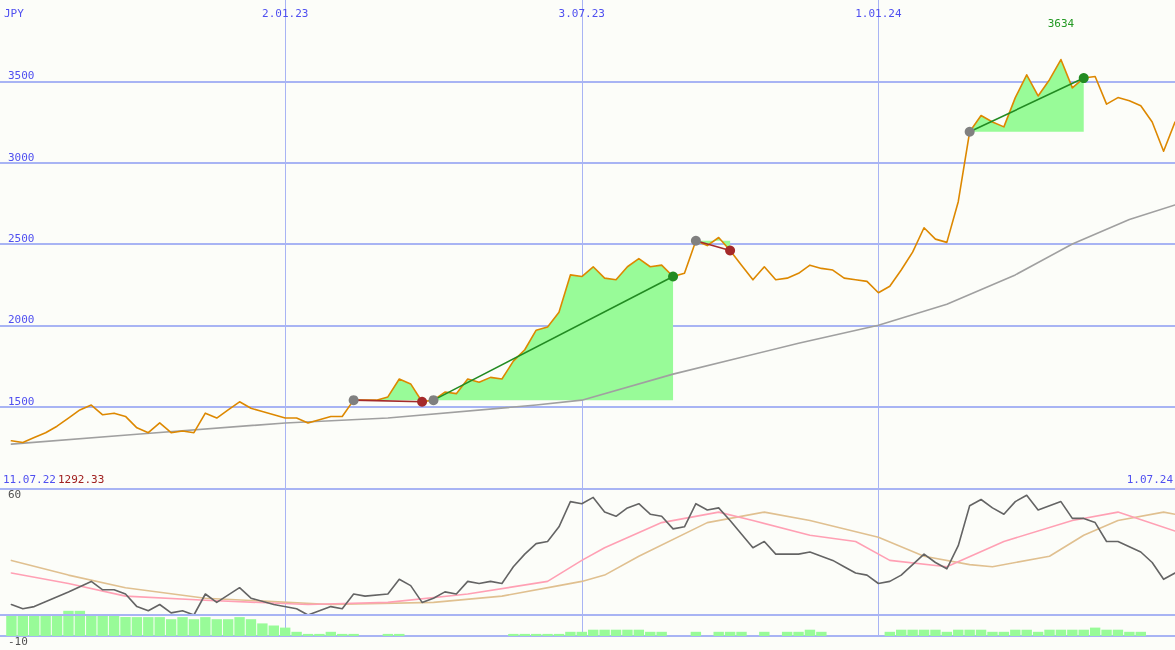 This screenshot has height=650, width=1175. Describe the element at coordinates (21, 238) in the screenshot. I see `y-tick-label: 2500` at that location.